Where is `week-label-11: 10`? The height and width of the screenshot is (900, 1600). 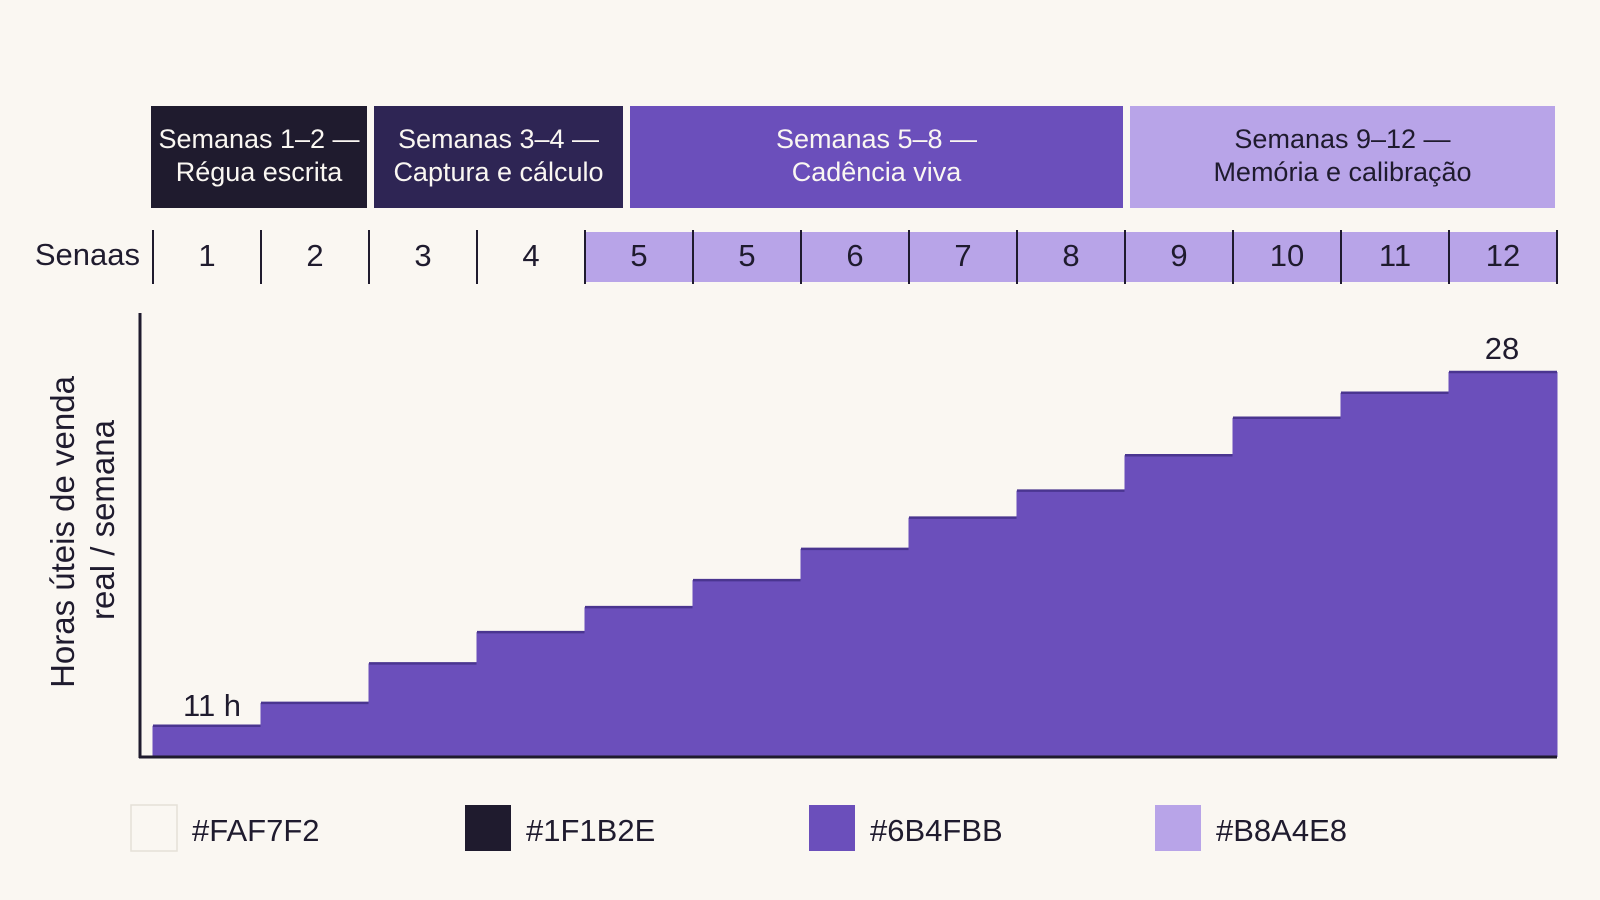
week-label-11: 10 is located at coordinates (1287, 255).